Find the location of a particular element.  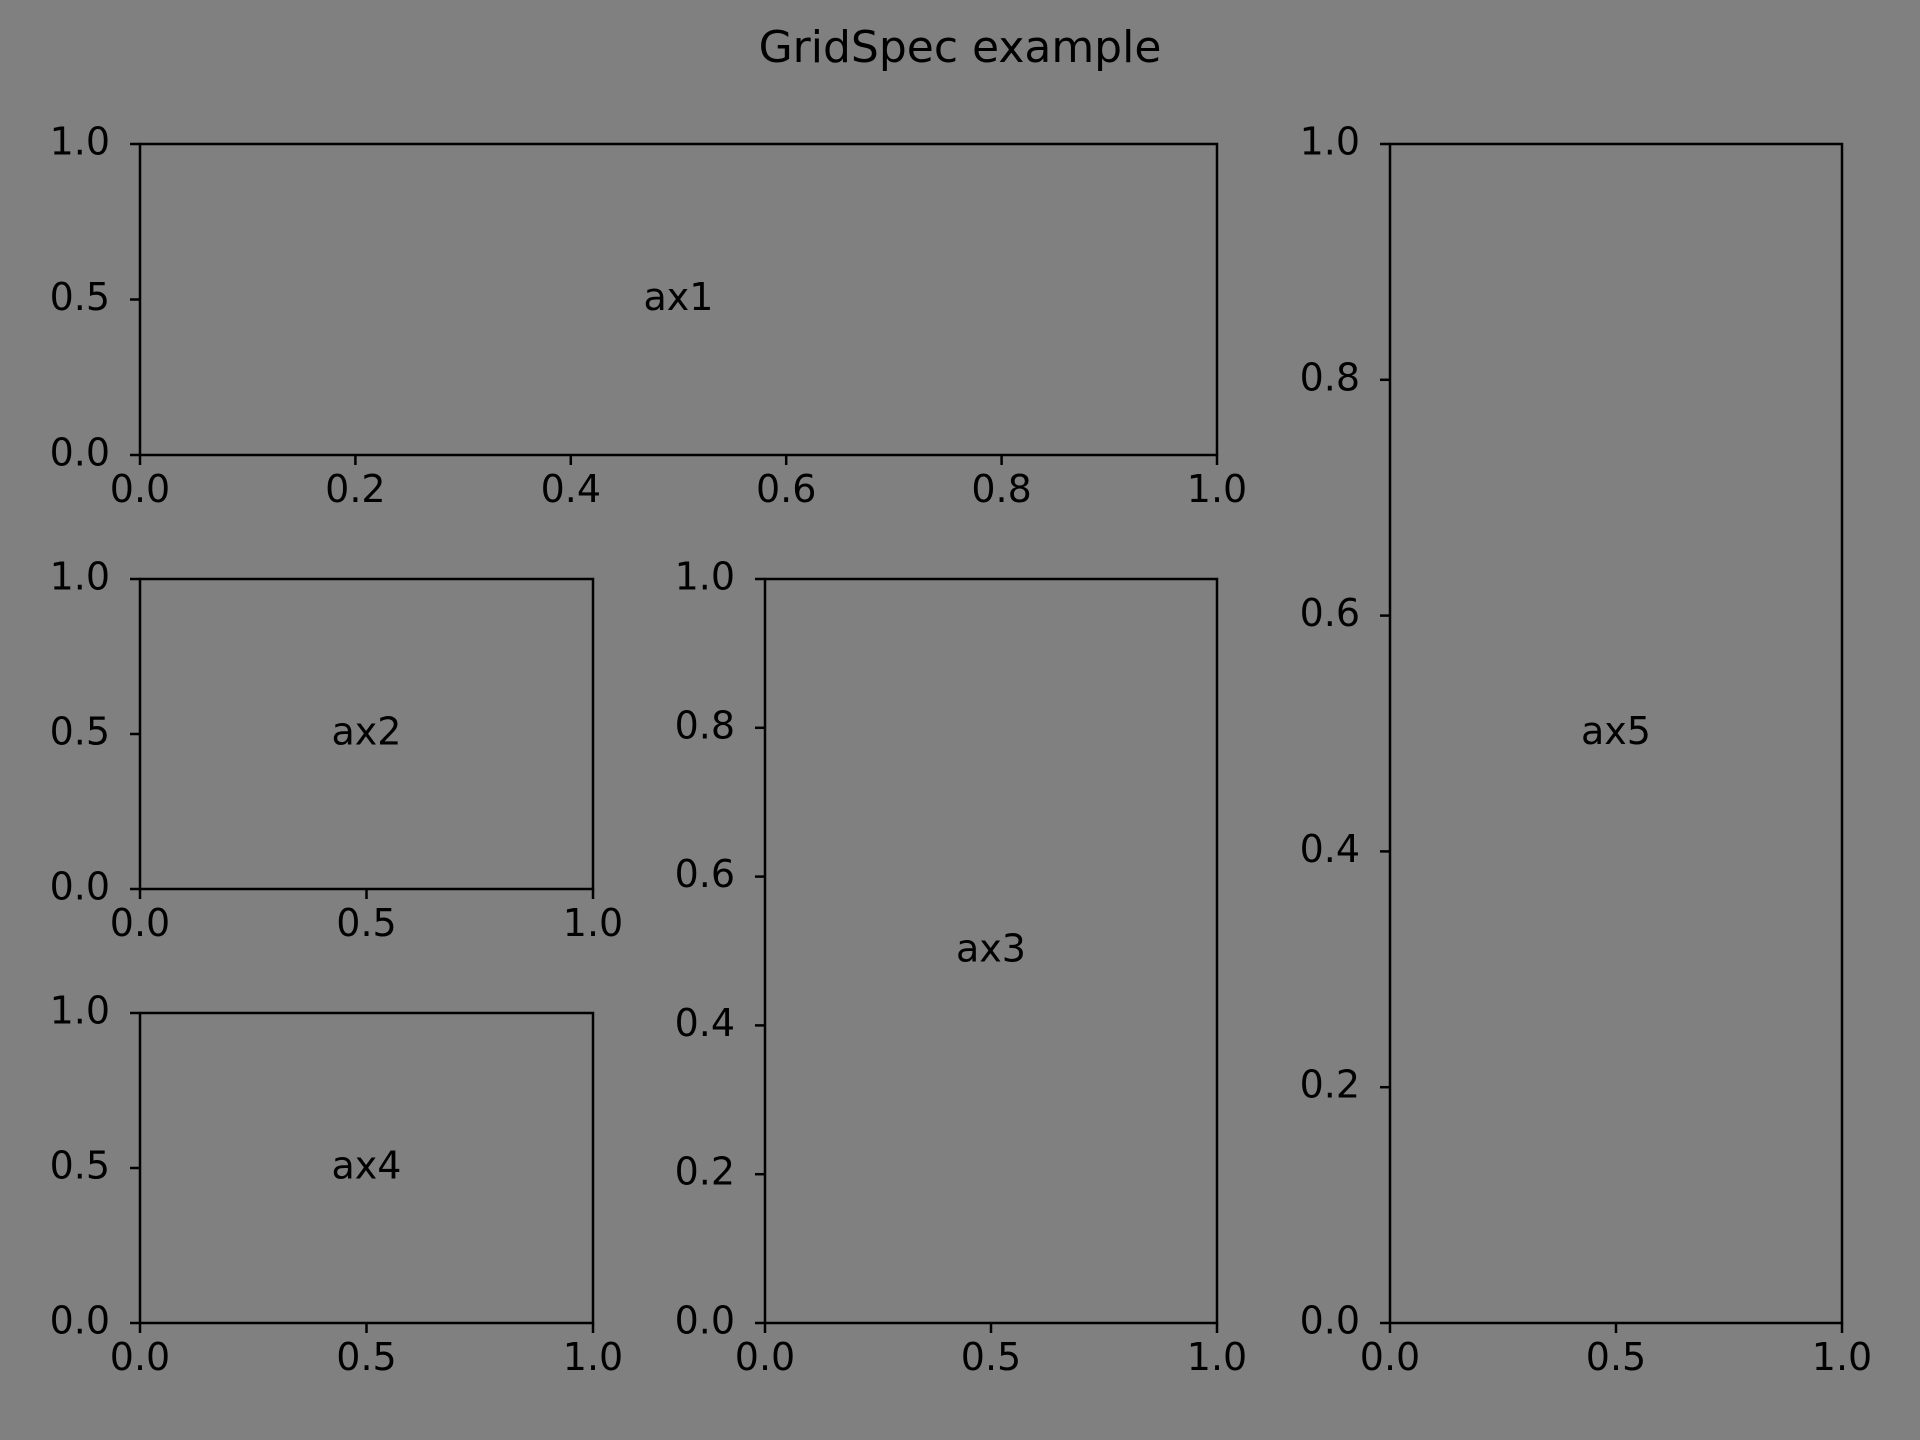

ax3-ytick-label: 0.8 is located at coordinates (705, 725).